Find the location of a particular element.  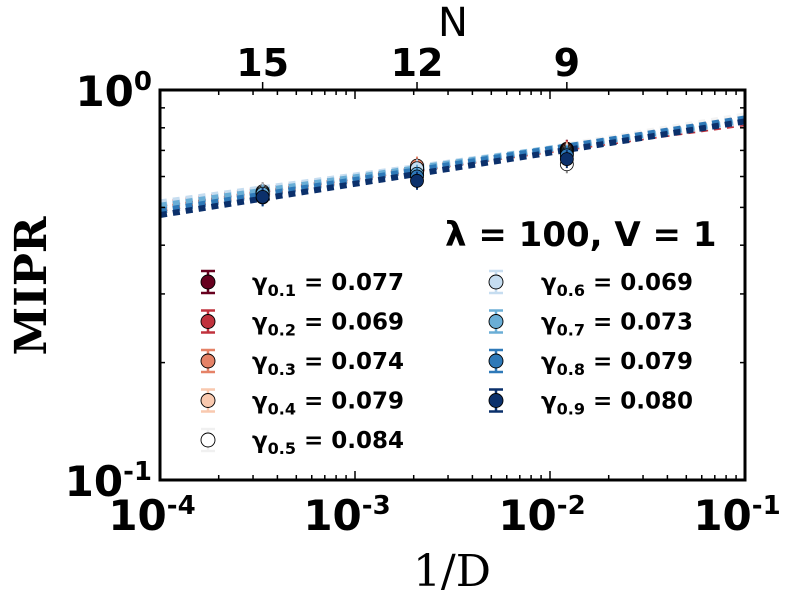

y-tick-labels: 100 10⁻¹ is located at coordinates (108, 286).